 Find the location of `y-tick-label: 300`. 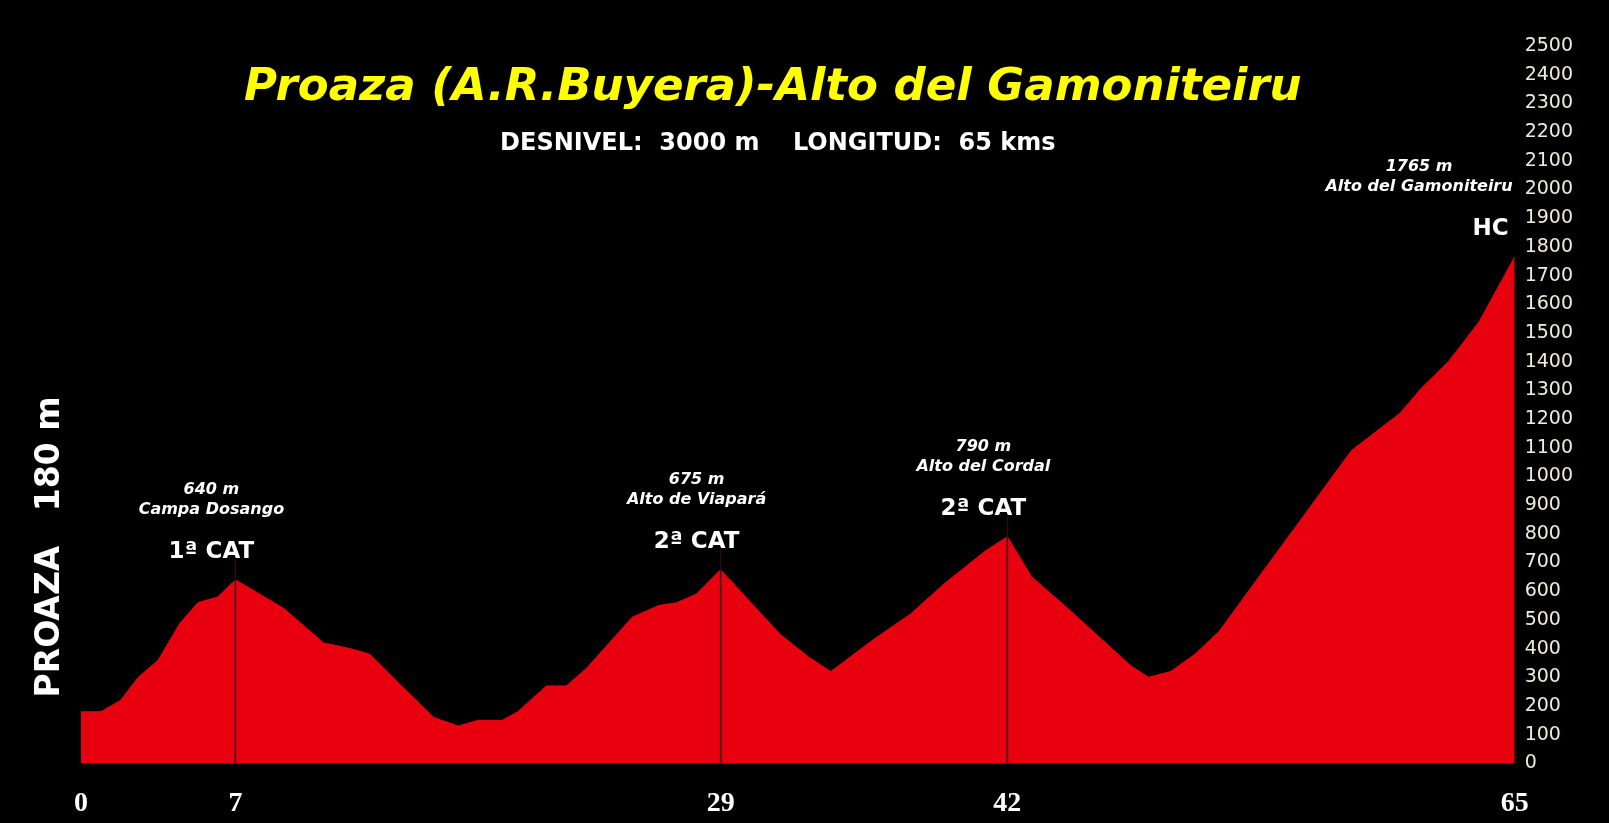

y-tick-label: 300 is located at coordinates (1542, 675).